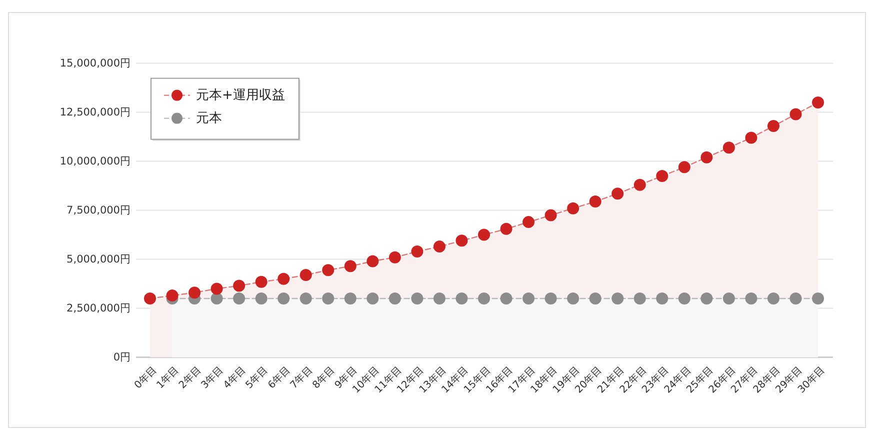 The height and width of the screenshot is (436, 870). What do you see at coordinates (209, 118) in the screenshot?
I see `legend-label: 元本` at bounding box center [209, 118].